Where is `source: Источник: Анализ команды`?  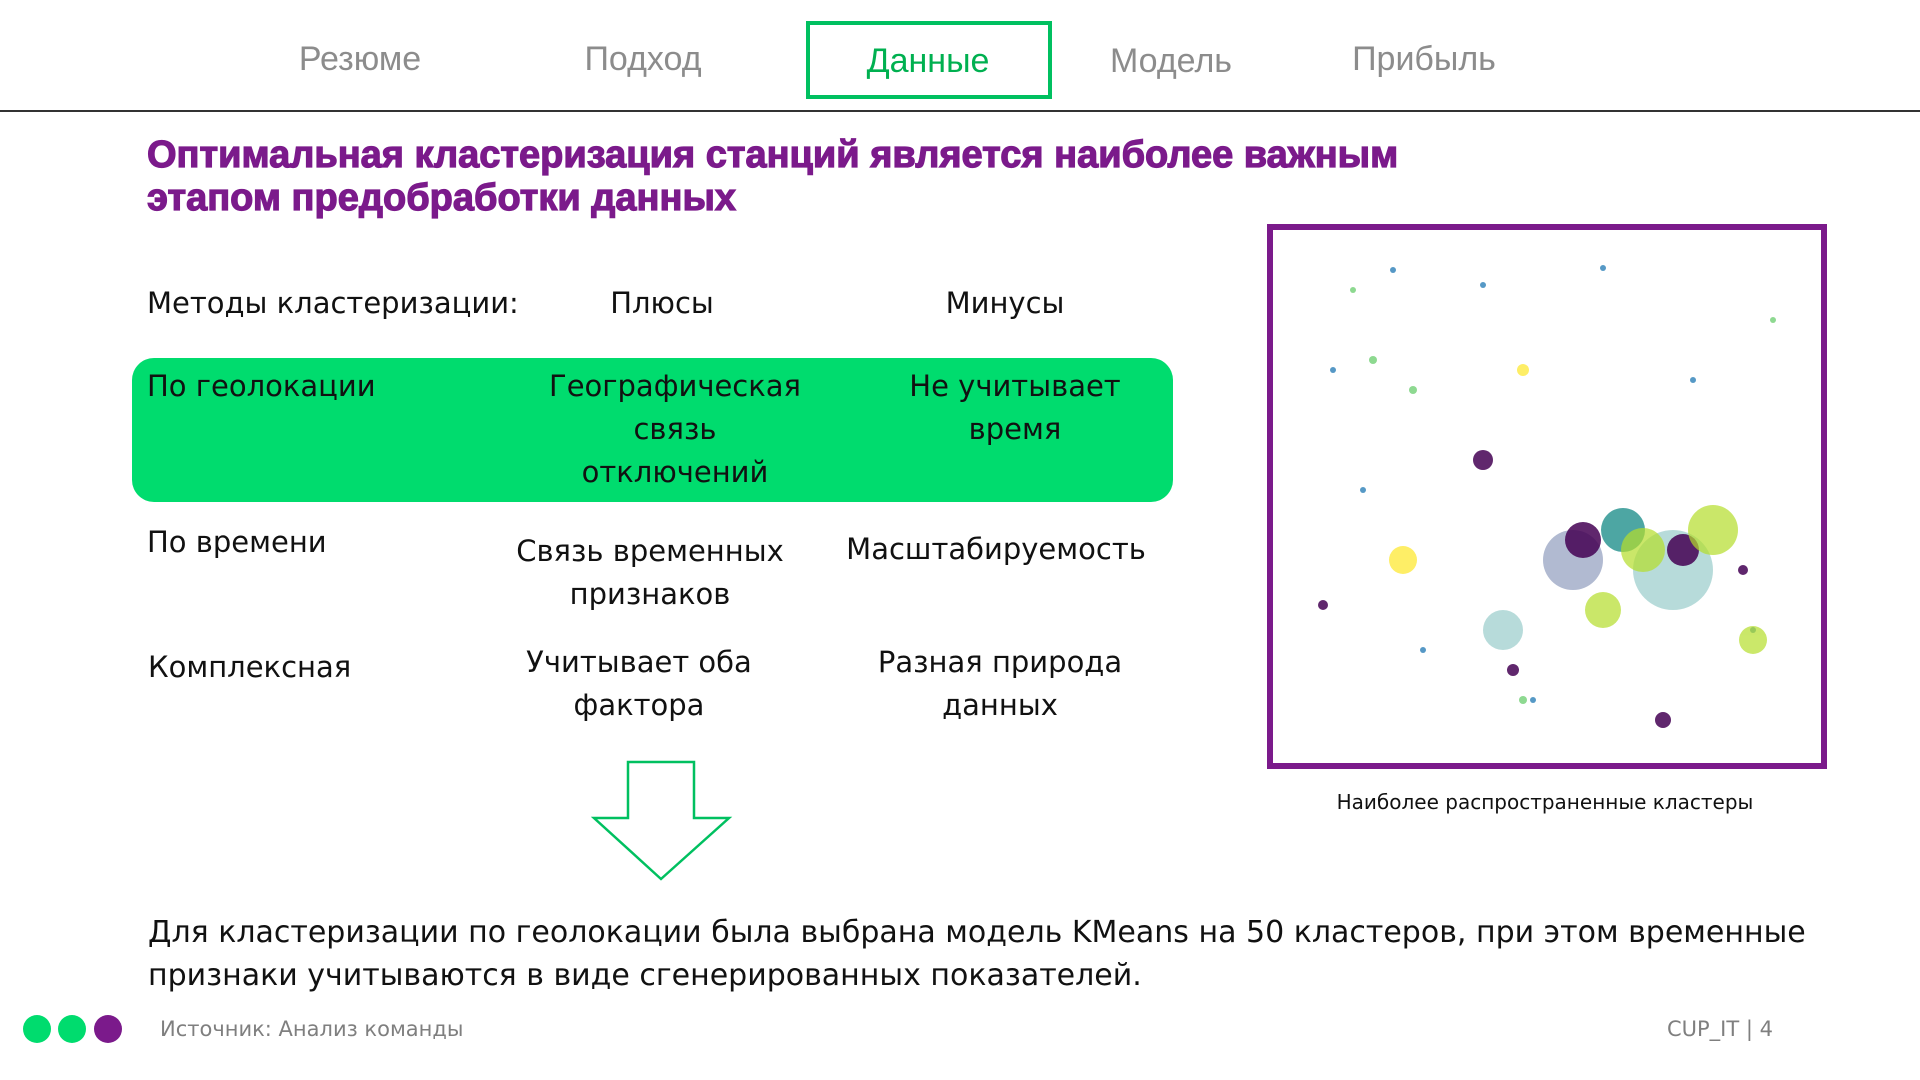
source: Источник: Анализ команды is located at coordinates (312, 1029).